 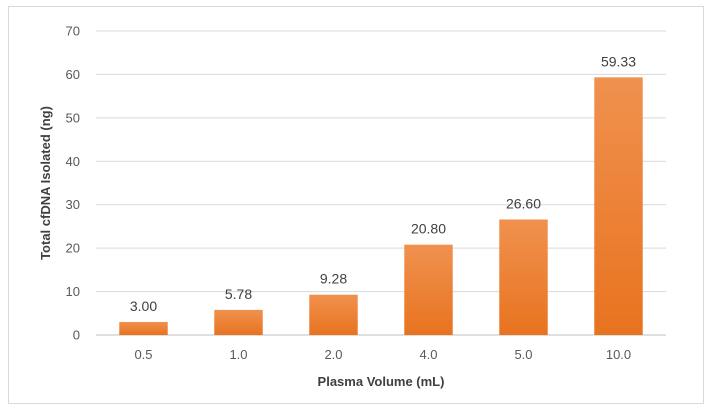 What do you see at coordinates (73, 31) in the screenshot?
I see `y-tick-label: 70` at bounding box center [73, 31].